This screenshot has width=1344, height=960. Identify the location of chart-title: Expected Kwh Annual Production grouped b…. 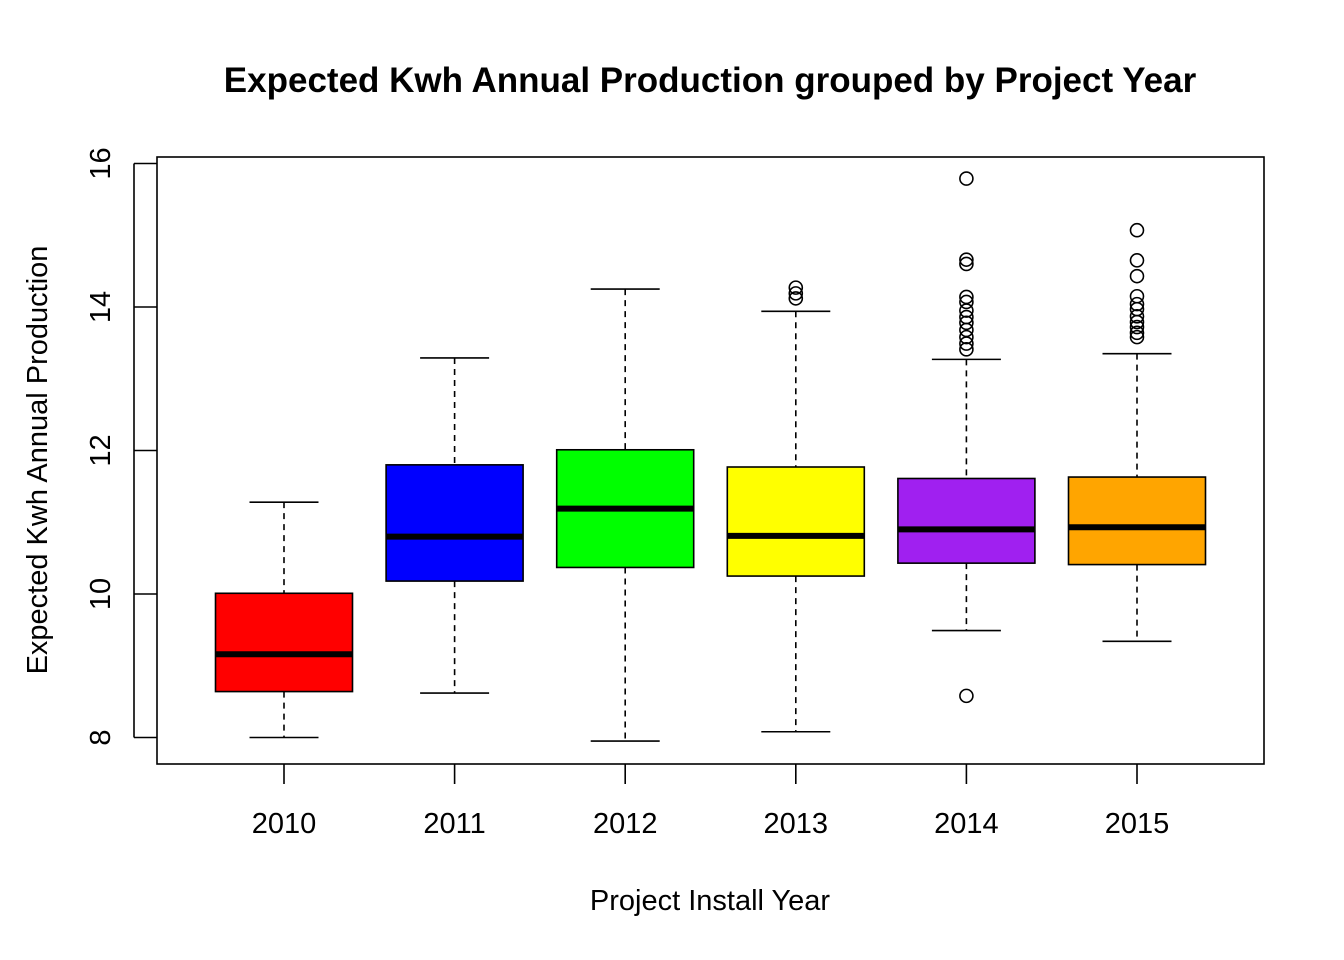
(710, 80).